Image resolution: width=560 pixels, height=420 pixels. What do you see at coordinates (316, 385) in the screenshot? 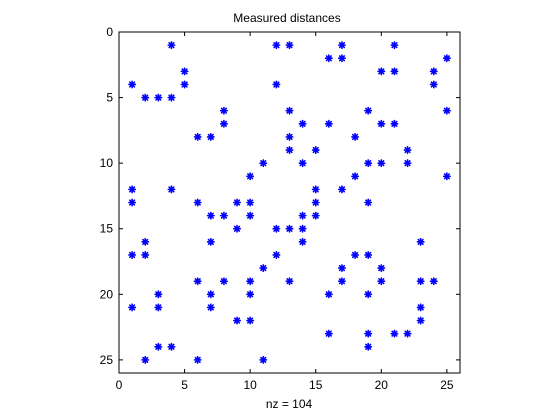
I see `x-tick-label: 15` at bounding box center [316, 385].